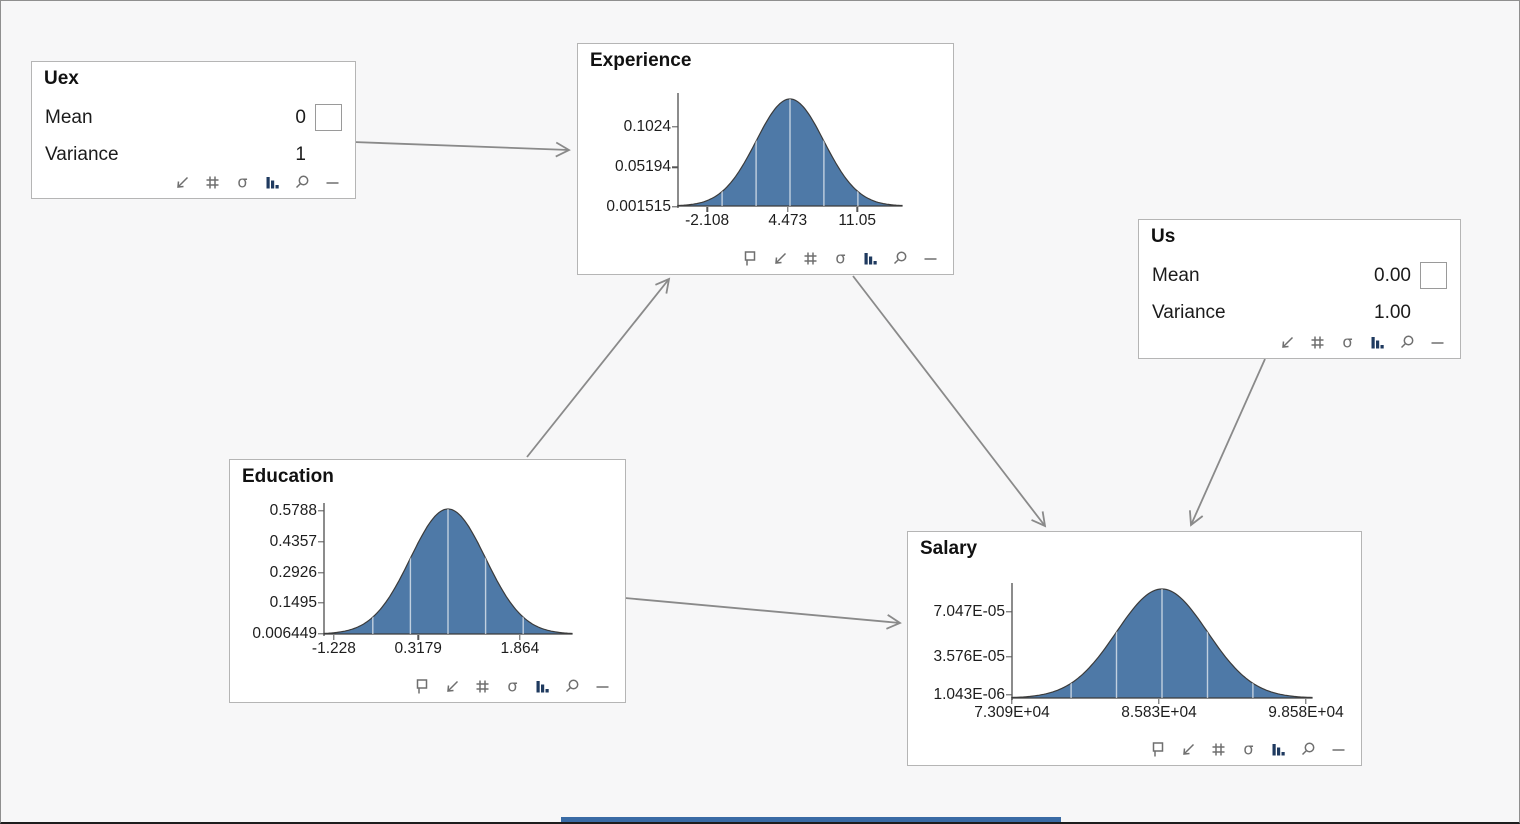  I want to click on variance-row: Variance 1, so click(193, 154).